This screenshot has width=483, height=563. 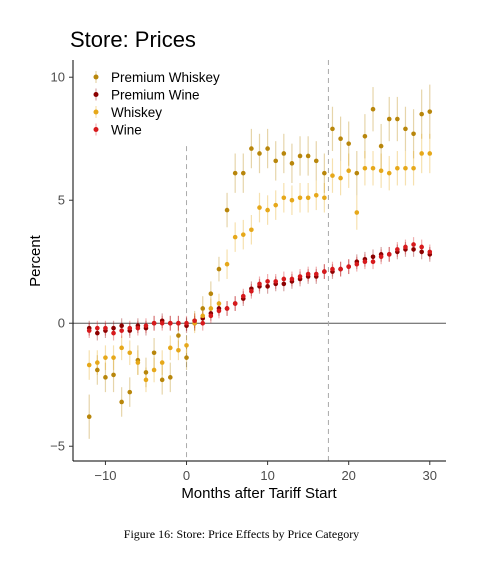 I want to click on y-axis-label: Percent, so click(x=35, y=260).